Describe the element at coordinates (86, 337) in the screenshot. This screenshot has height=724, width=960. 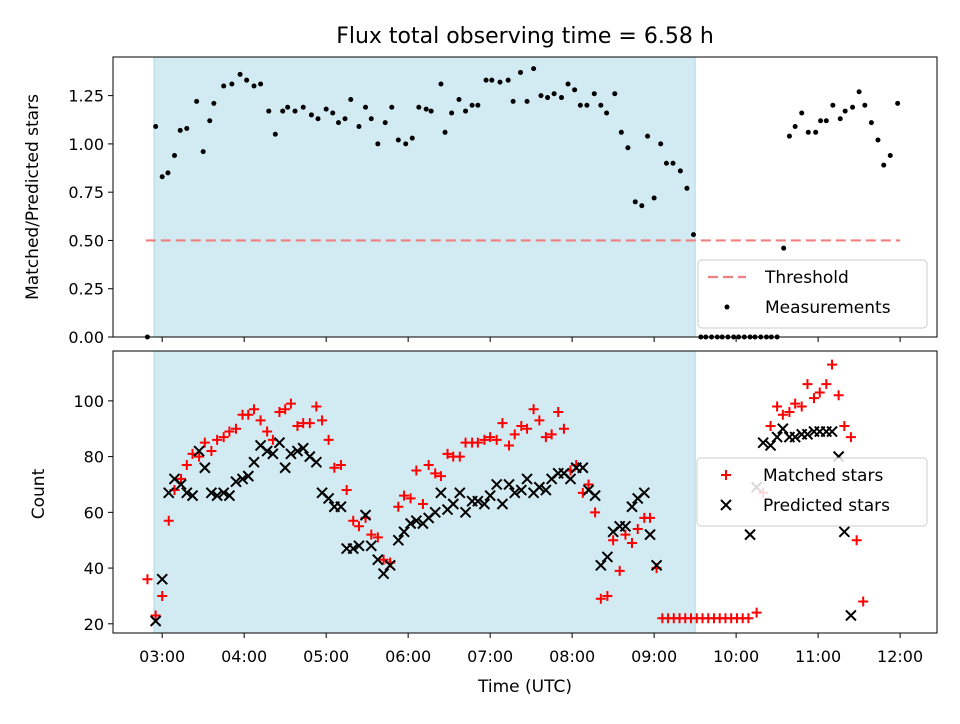
I see `top-y-tick-label: 0.00` at that location.